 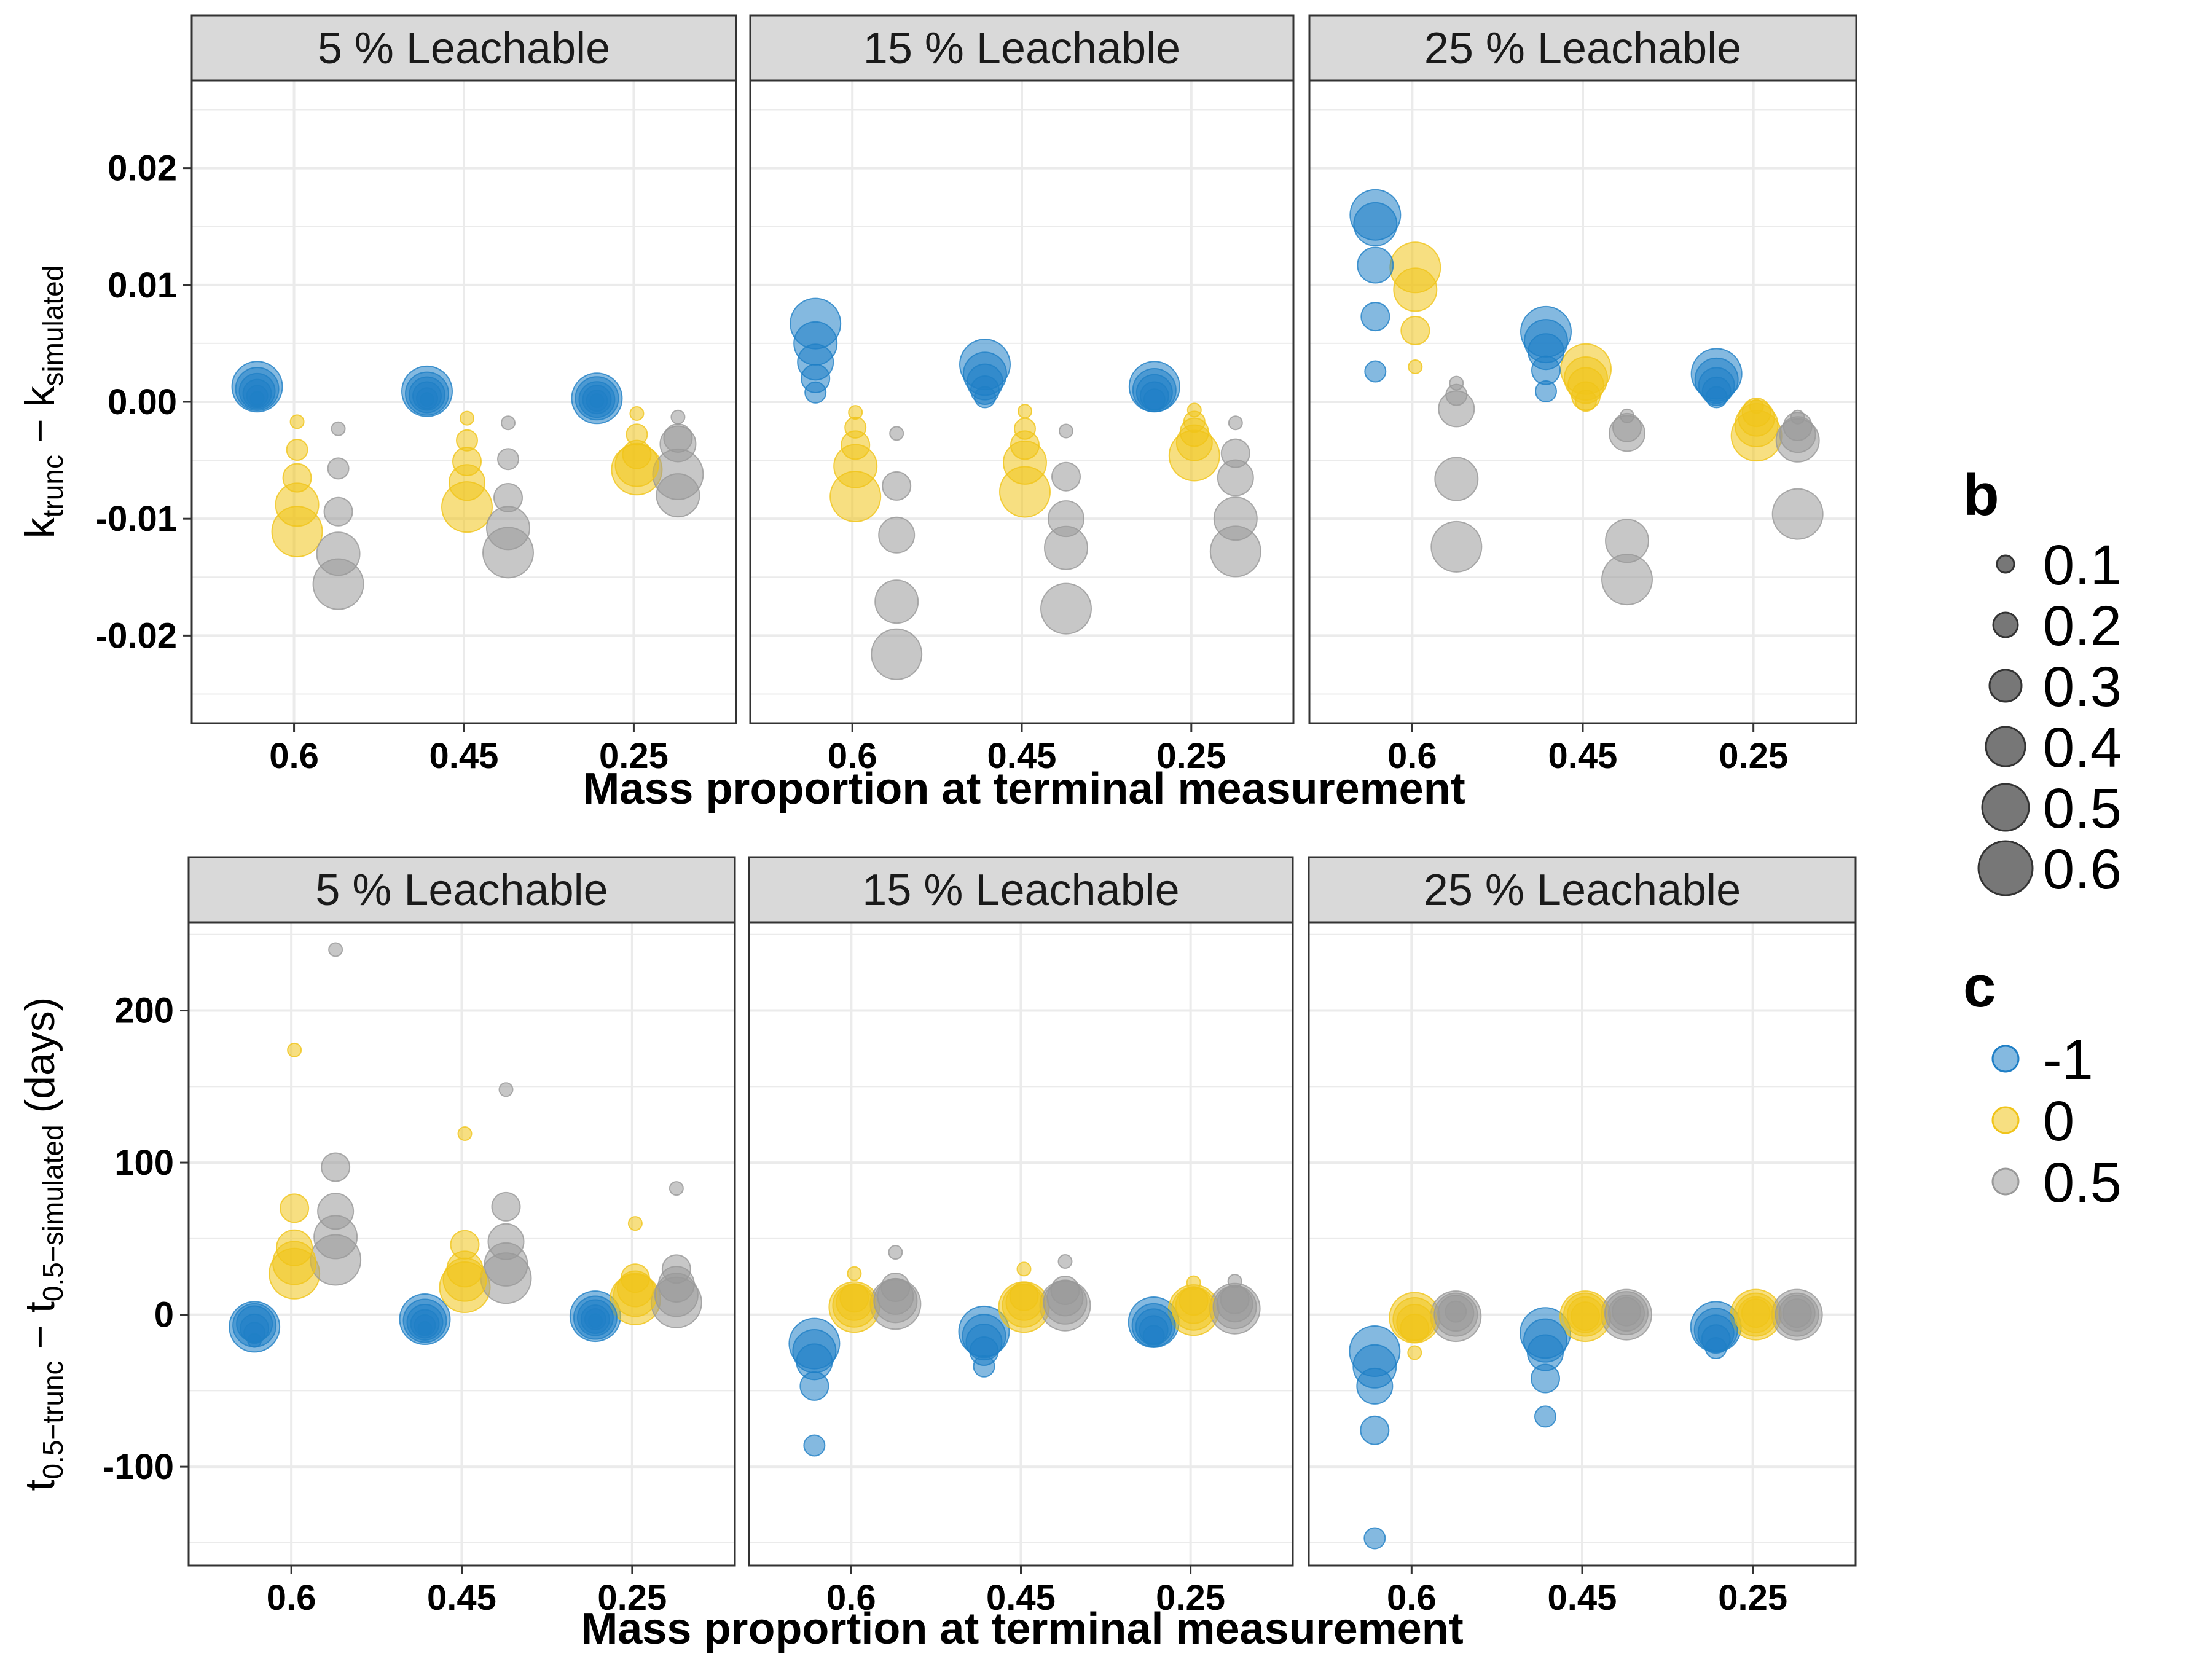 I want to click on y-axis-title-part: − k, so click(x=40, y=420).